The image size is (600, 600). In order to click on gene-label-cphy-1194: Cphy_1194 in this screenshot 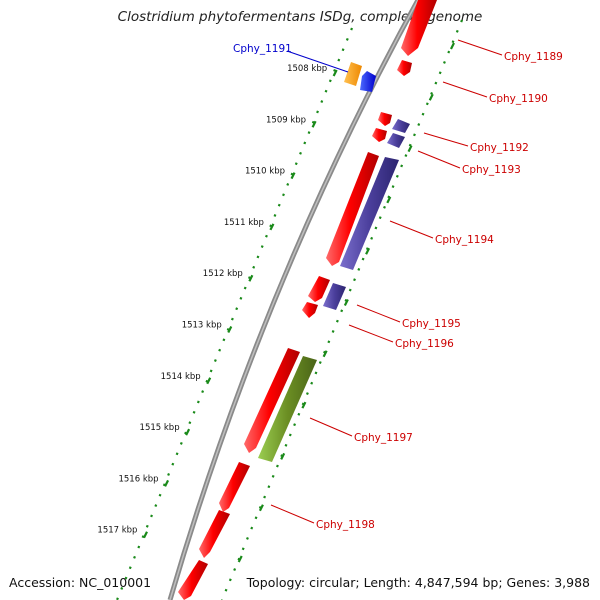, I will do `click(464, 240)`.